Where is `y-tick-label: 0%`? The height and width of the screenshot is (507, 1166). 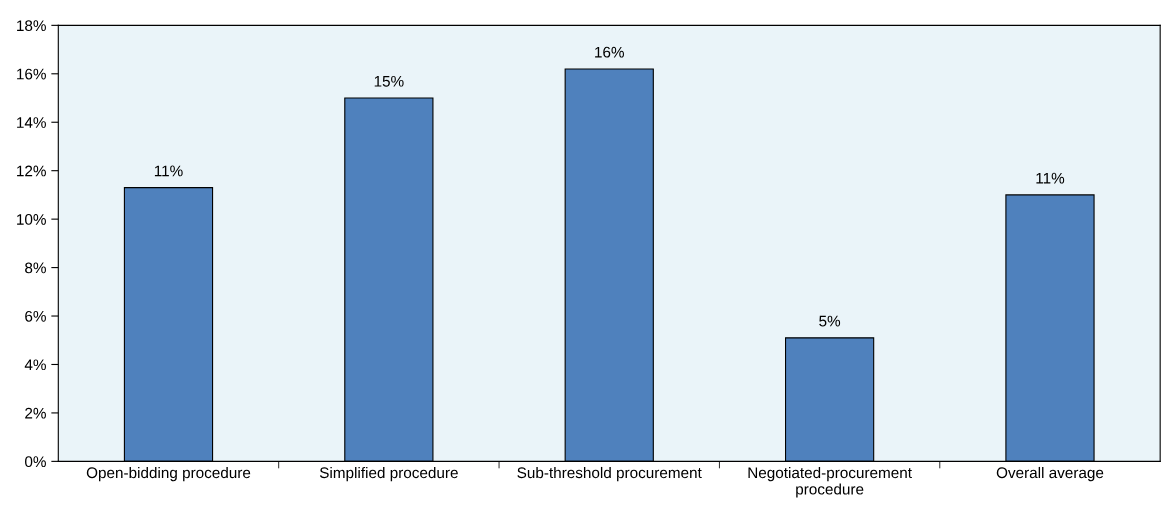 y-tick-label: 0% is located at coordinates (35, 462).